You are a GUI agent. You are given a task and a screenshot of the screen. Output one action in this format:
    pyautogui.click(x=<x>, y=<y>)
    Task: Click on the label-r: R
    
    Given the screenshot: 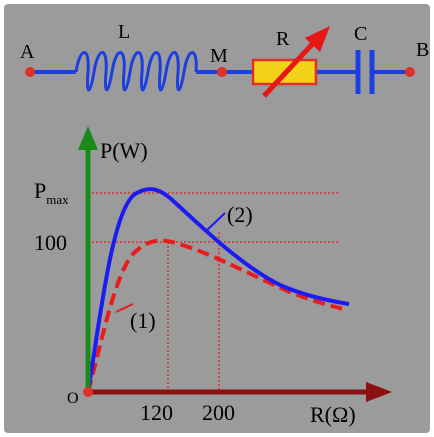 What is the action you would take?
    pyautogui.click(x=283, y=39)
    